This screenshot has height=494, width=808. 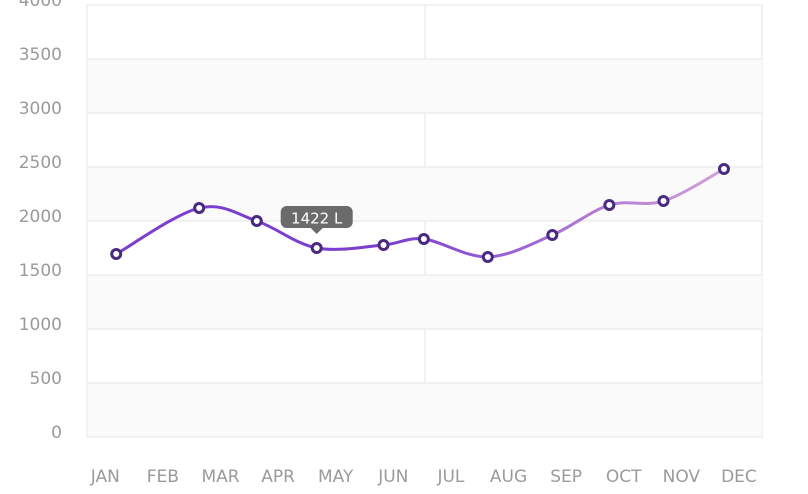 What do you see at coordinates (40, 55) in the screenshot?
I see `y-tick-label: 3500` at bounding box center [40, 55].